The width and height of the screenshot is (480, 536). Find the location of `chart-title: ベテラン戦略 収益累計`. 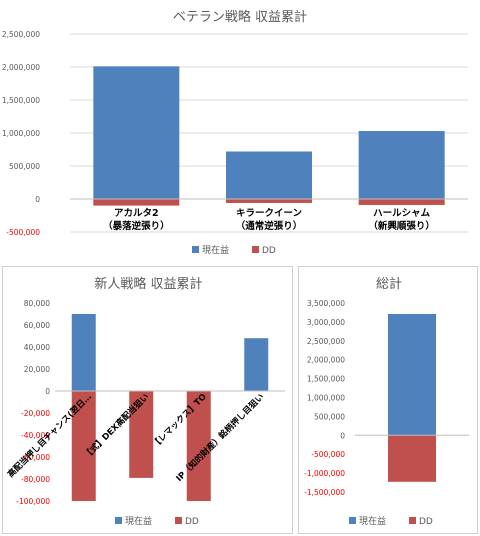

chart-title: ベテラン戦略 収益累計 is located at coordinates (240, 17).